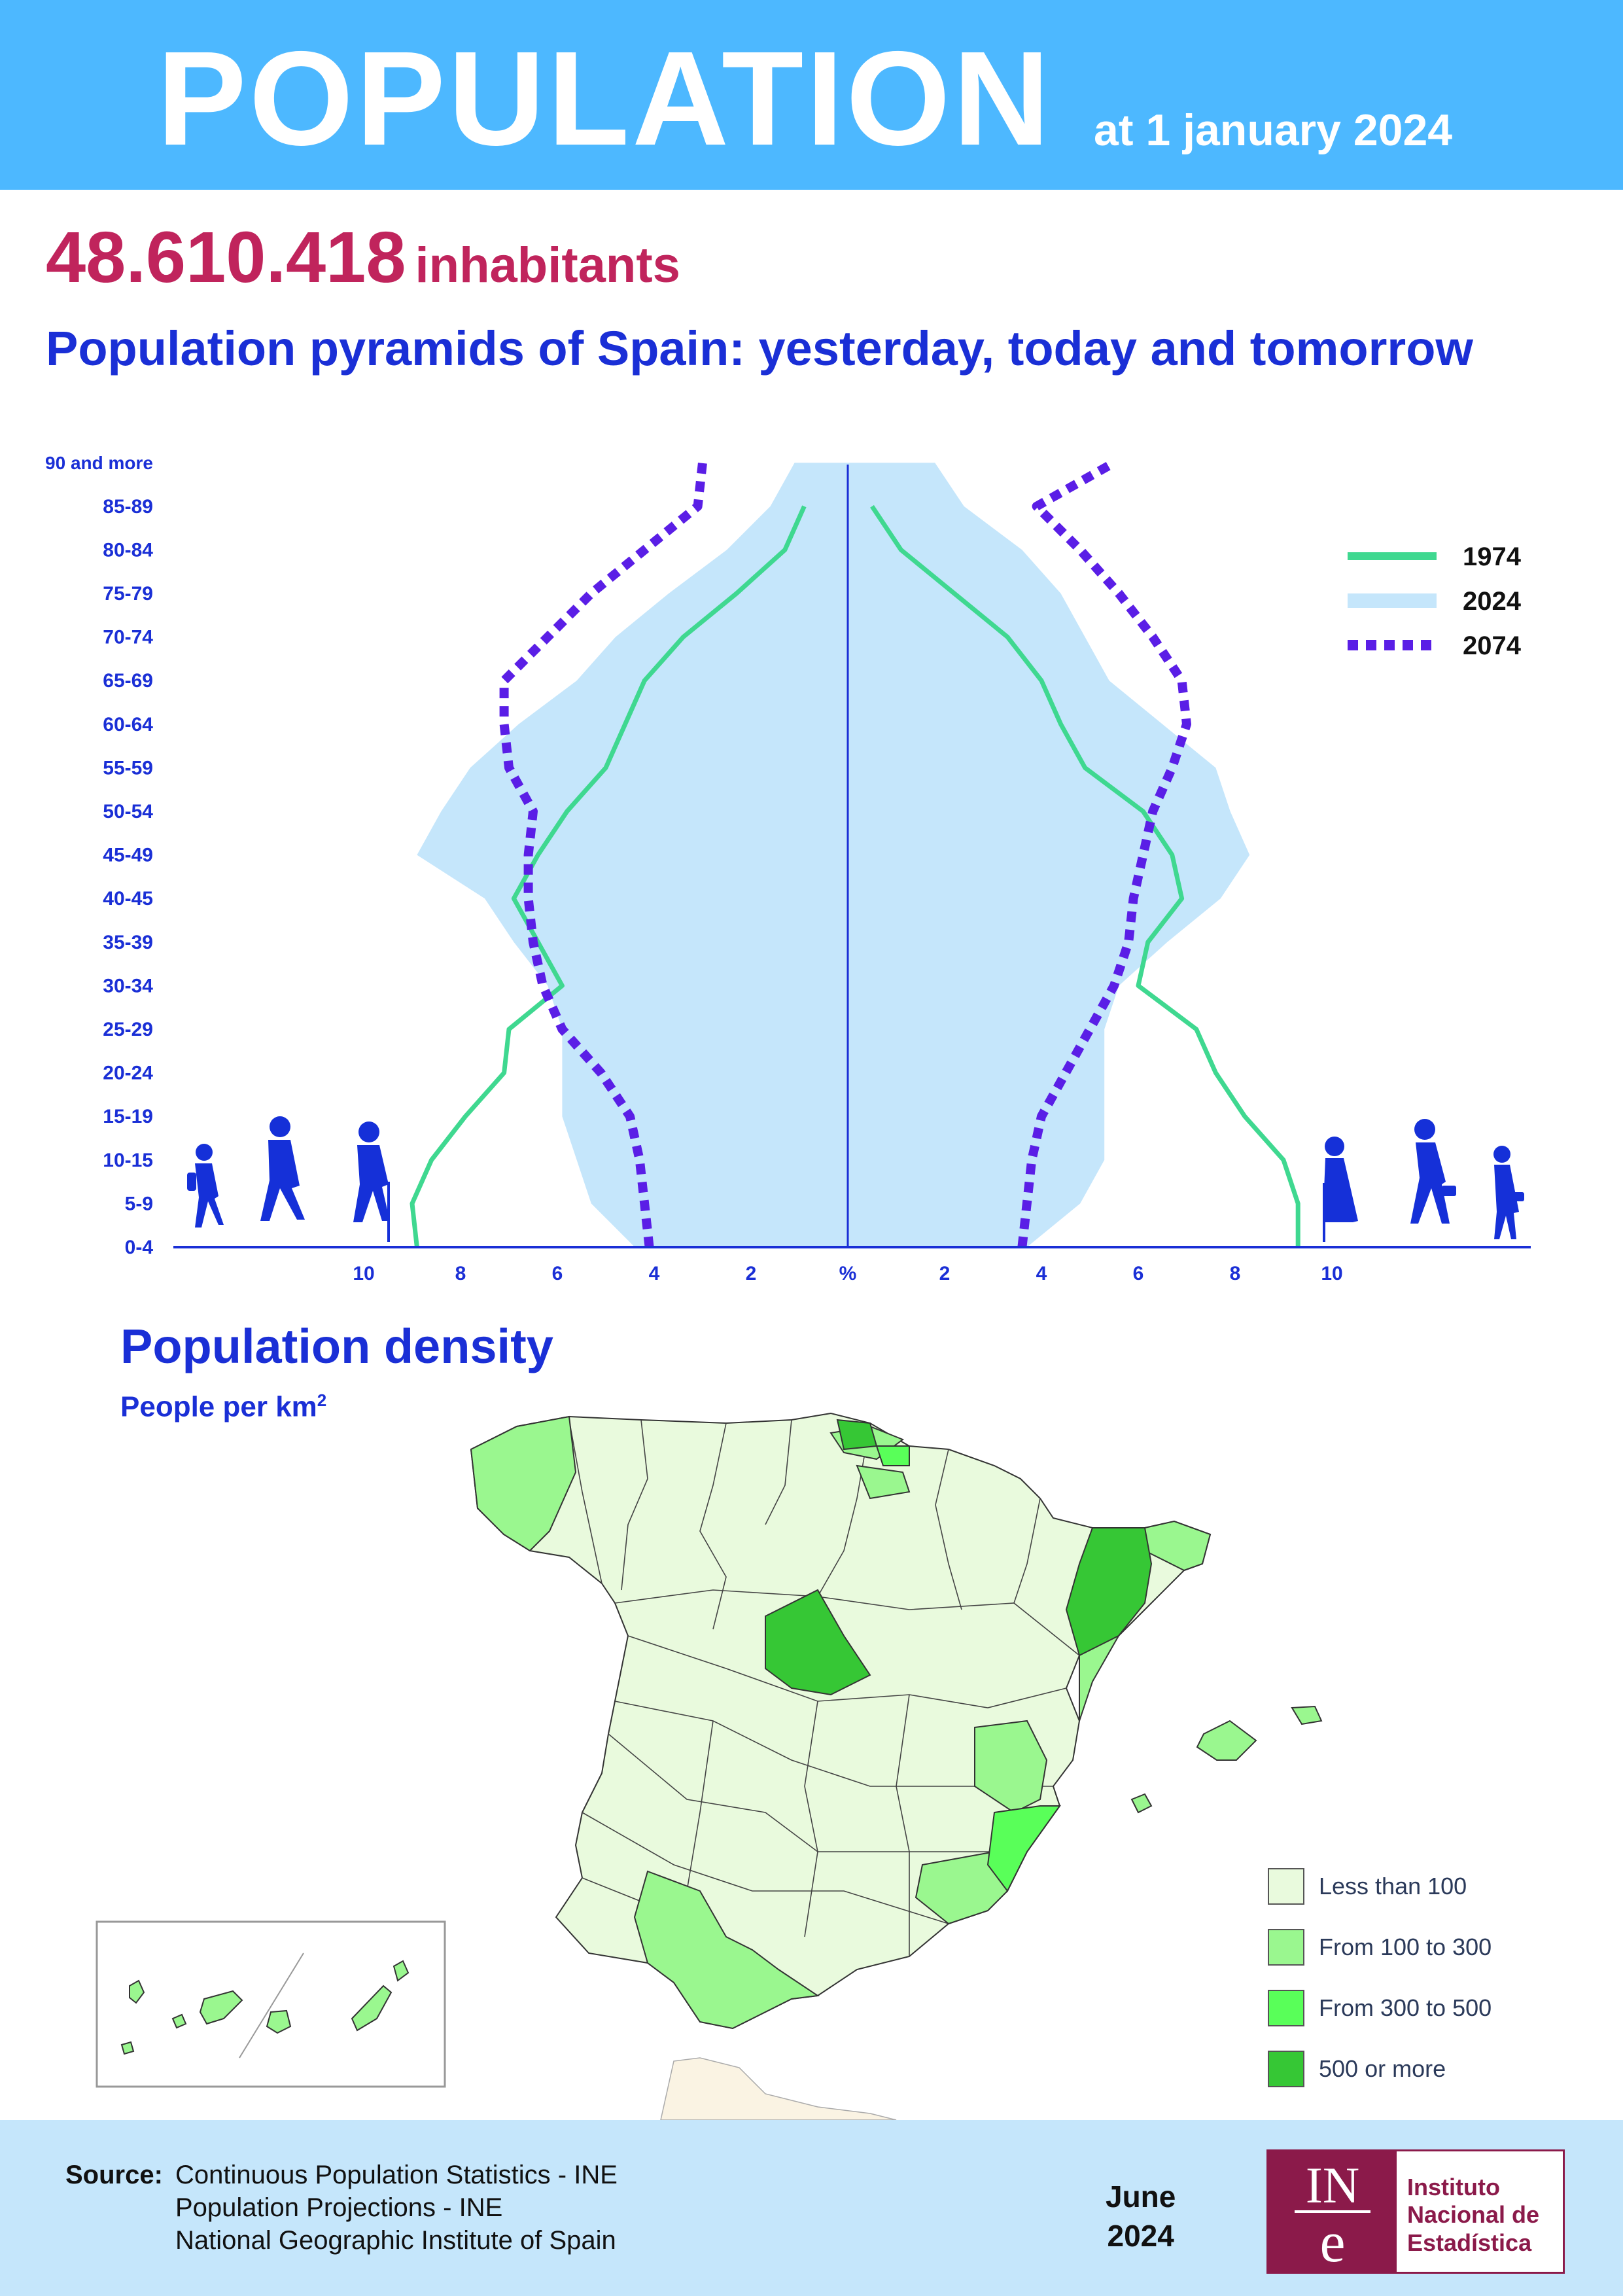  What do you see at coordinates (128, 768) in the screenshot?
I see `age-label: 55-59` at bounding box center [128, 768].